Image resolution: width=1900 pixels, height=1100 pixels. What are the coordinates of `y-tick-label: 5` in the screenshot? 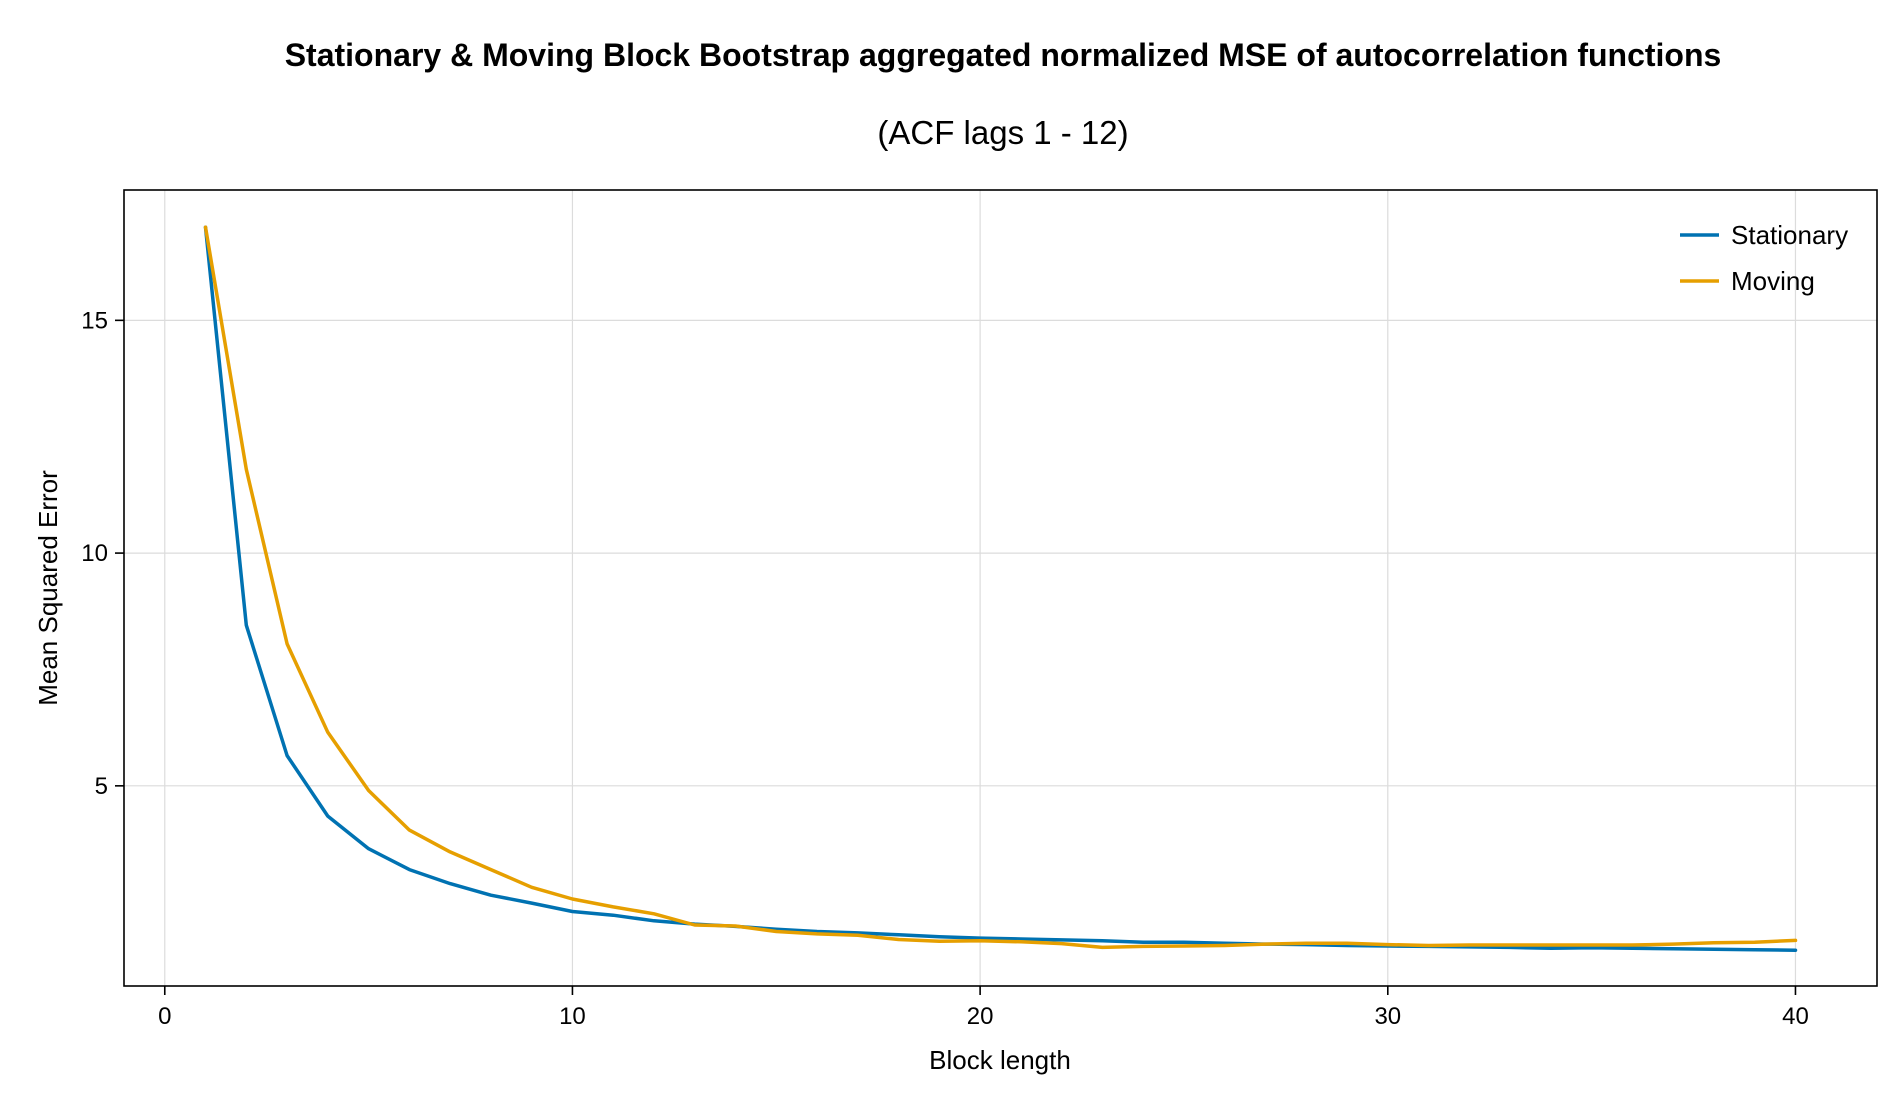 It's located at (101, 786).